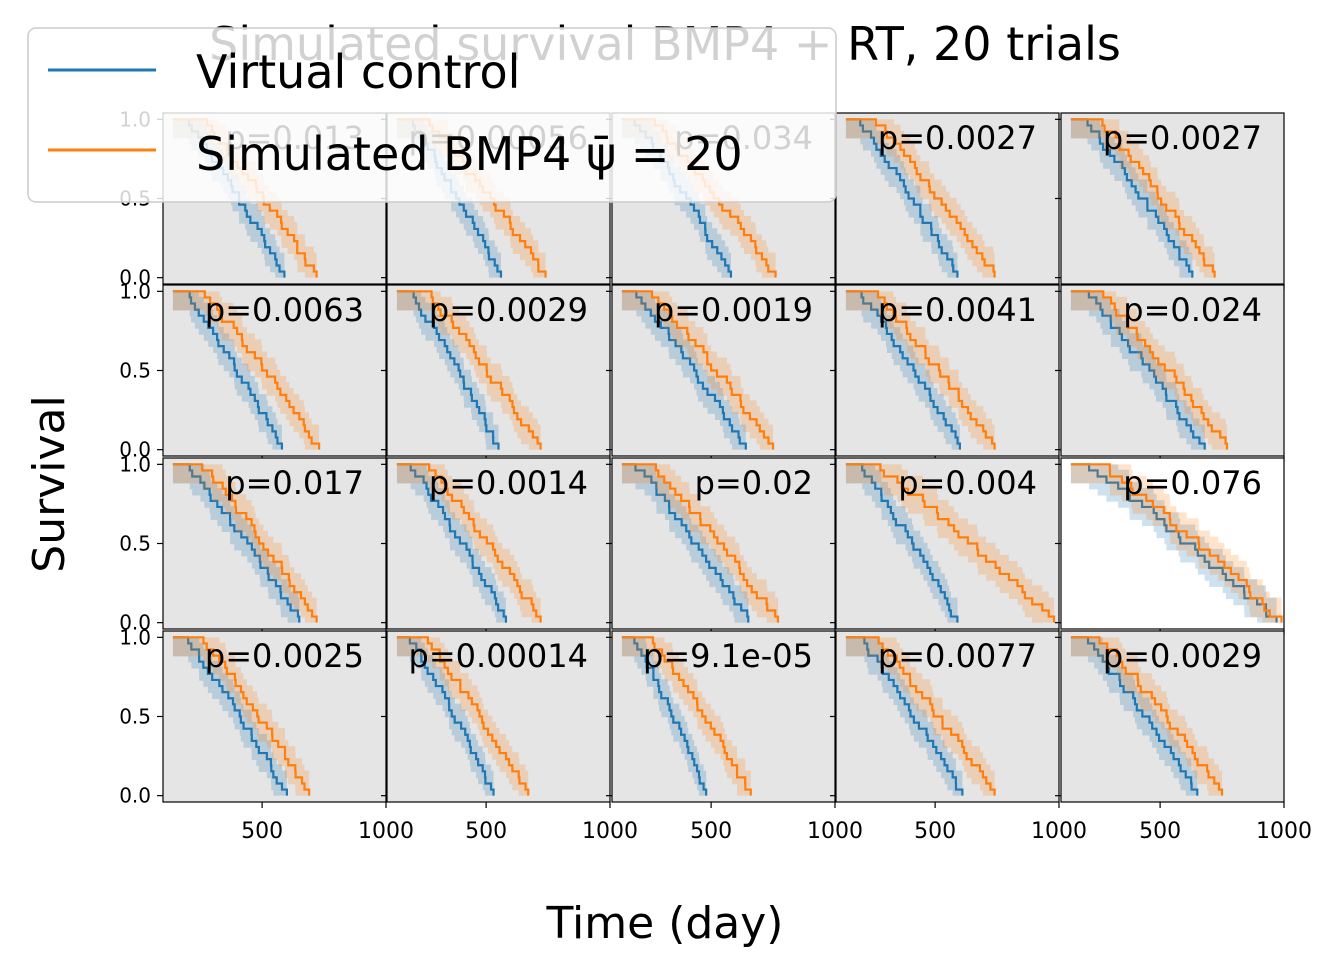 The image size is (1326, 969). I want to click on panel-12: p=0.0014, so click(496, 546).